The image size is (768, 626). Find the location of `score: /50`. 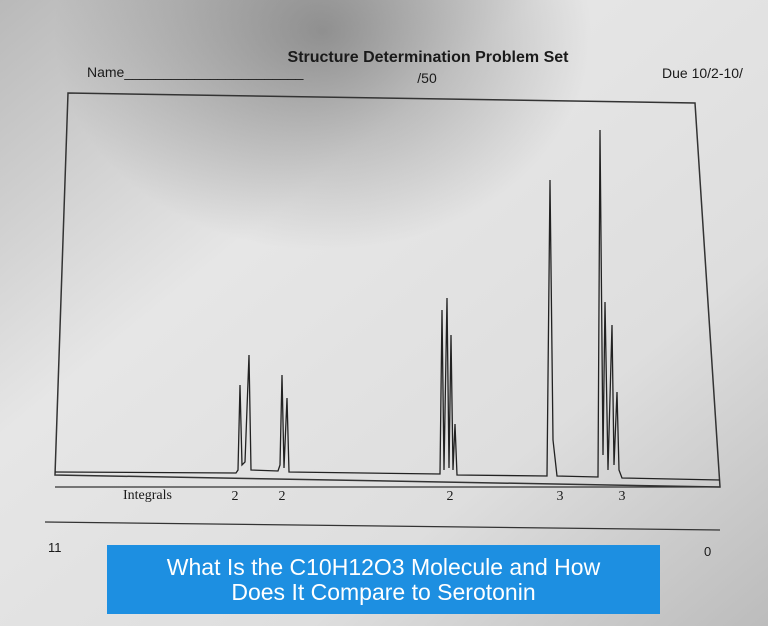

score: /50 is located at coordinates (427, 78).